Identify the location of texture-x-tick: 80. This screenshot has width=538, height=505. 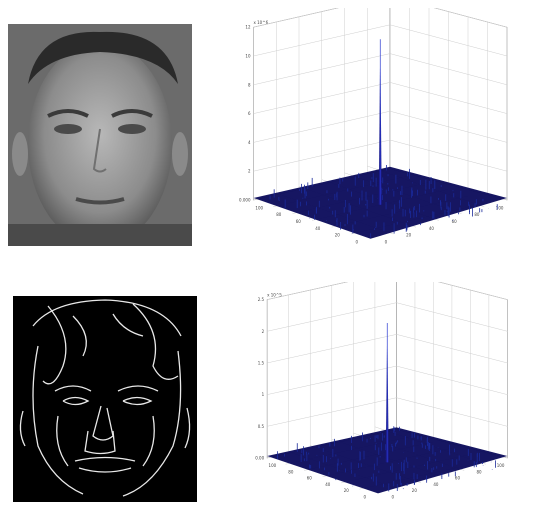
(279, 214).